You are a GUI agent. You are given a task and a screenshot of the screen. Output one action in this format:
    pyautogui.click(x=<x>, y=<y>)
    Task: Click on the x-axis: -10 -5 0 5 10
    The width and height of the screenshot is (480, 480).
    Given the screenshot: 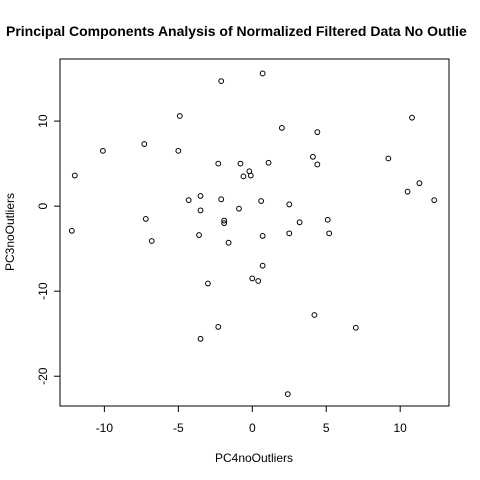 What is the action you would take?
    pyautogui.click(x=251, y=420)
    